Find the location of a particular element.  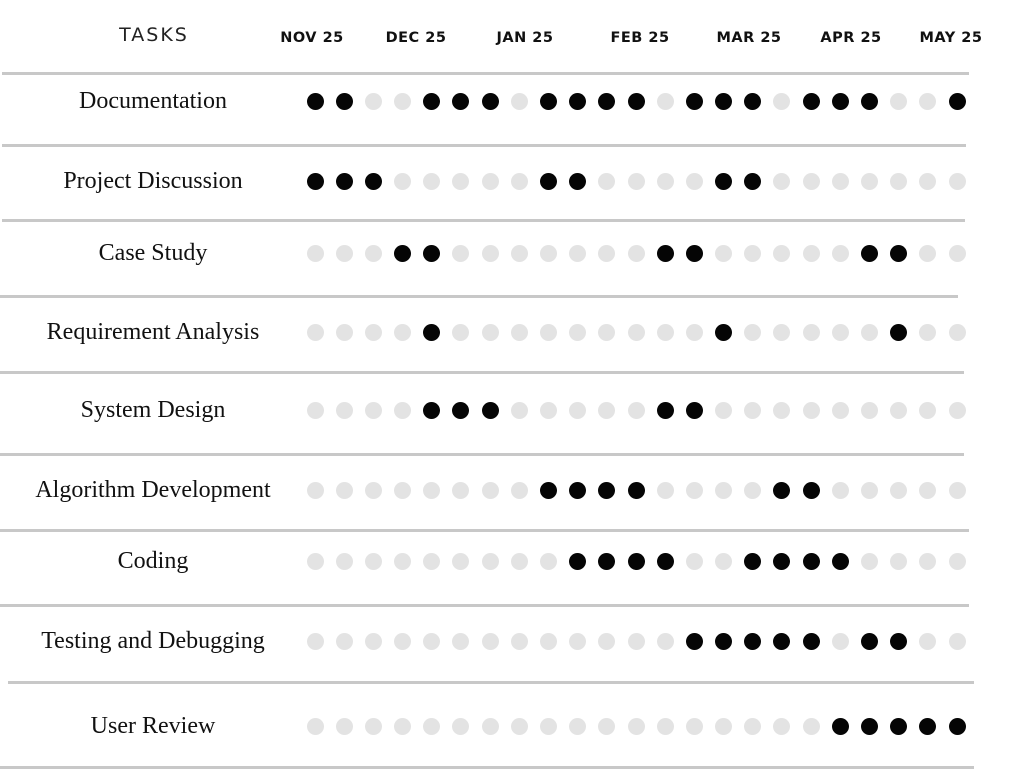

task-label: Project Discussion is located at coordinates (153, 181).